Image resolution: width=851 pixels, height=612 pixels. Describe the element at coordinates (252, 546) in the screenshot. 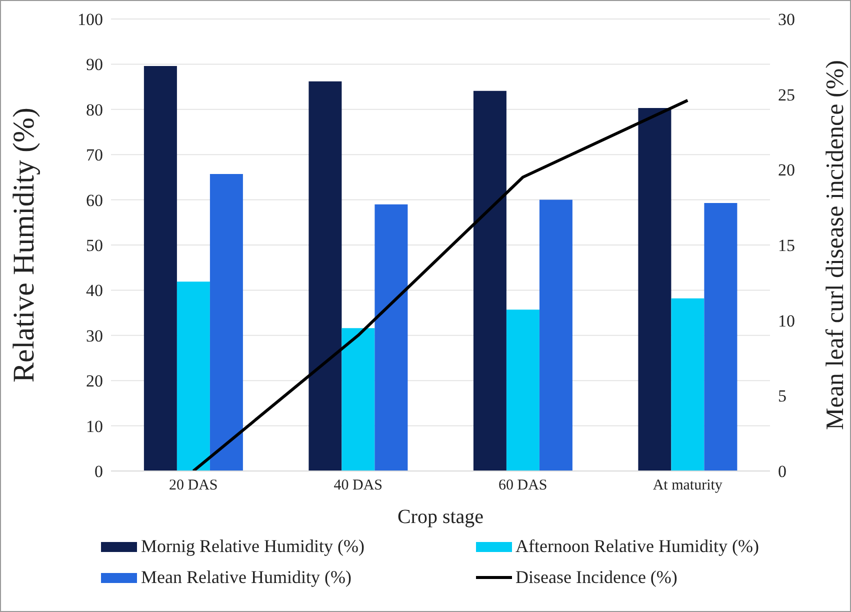

I see `legend-label: Mornig Relative Humidity (%)` at that location.